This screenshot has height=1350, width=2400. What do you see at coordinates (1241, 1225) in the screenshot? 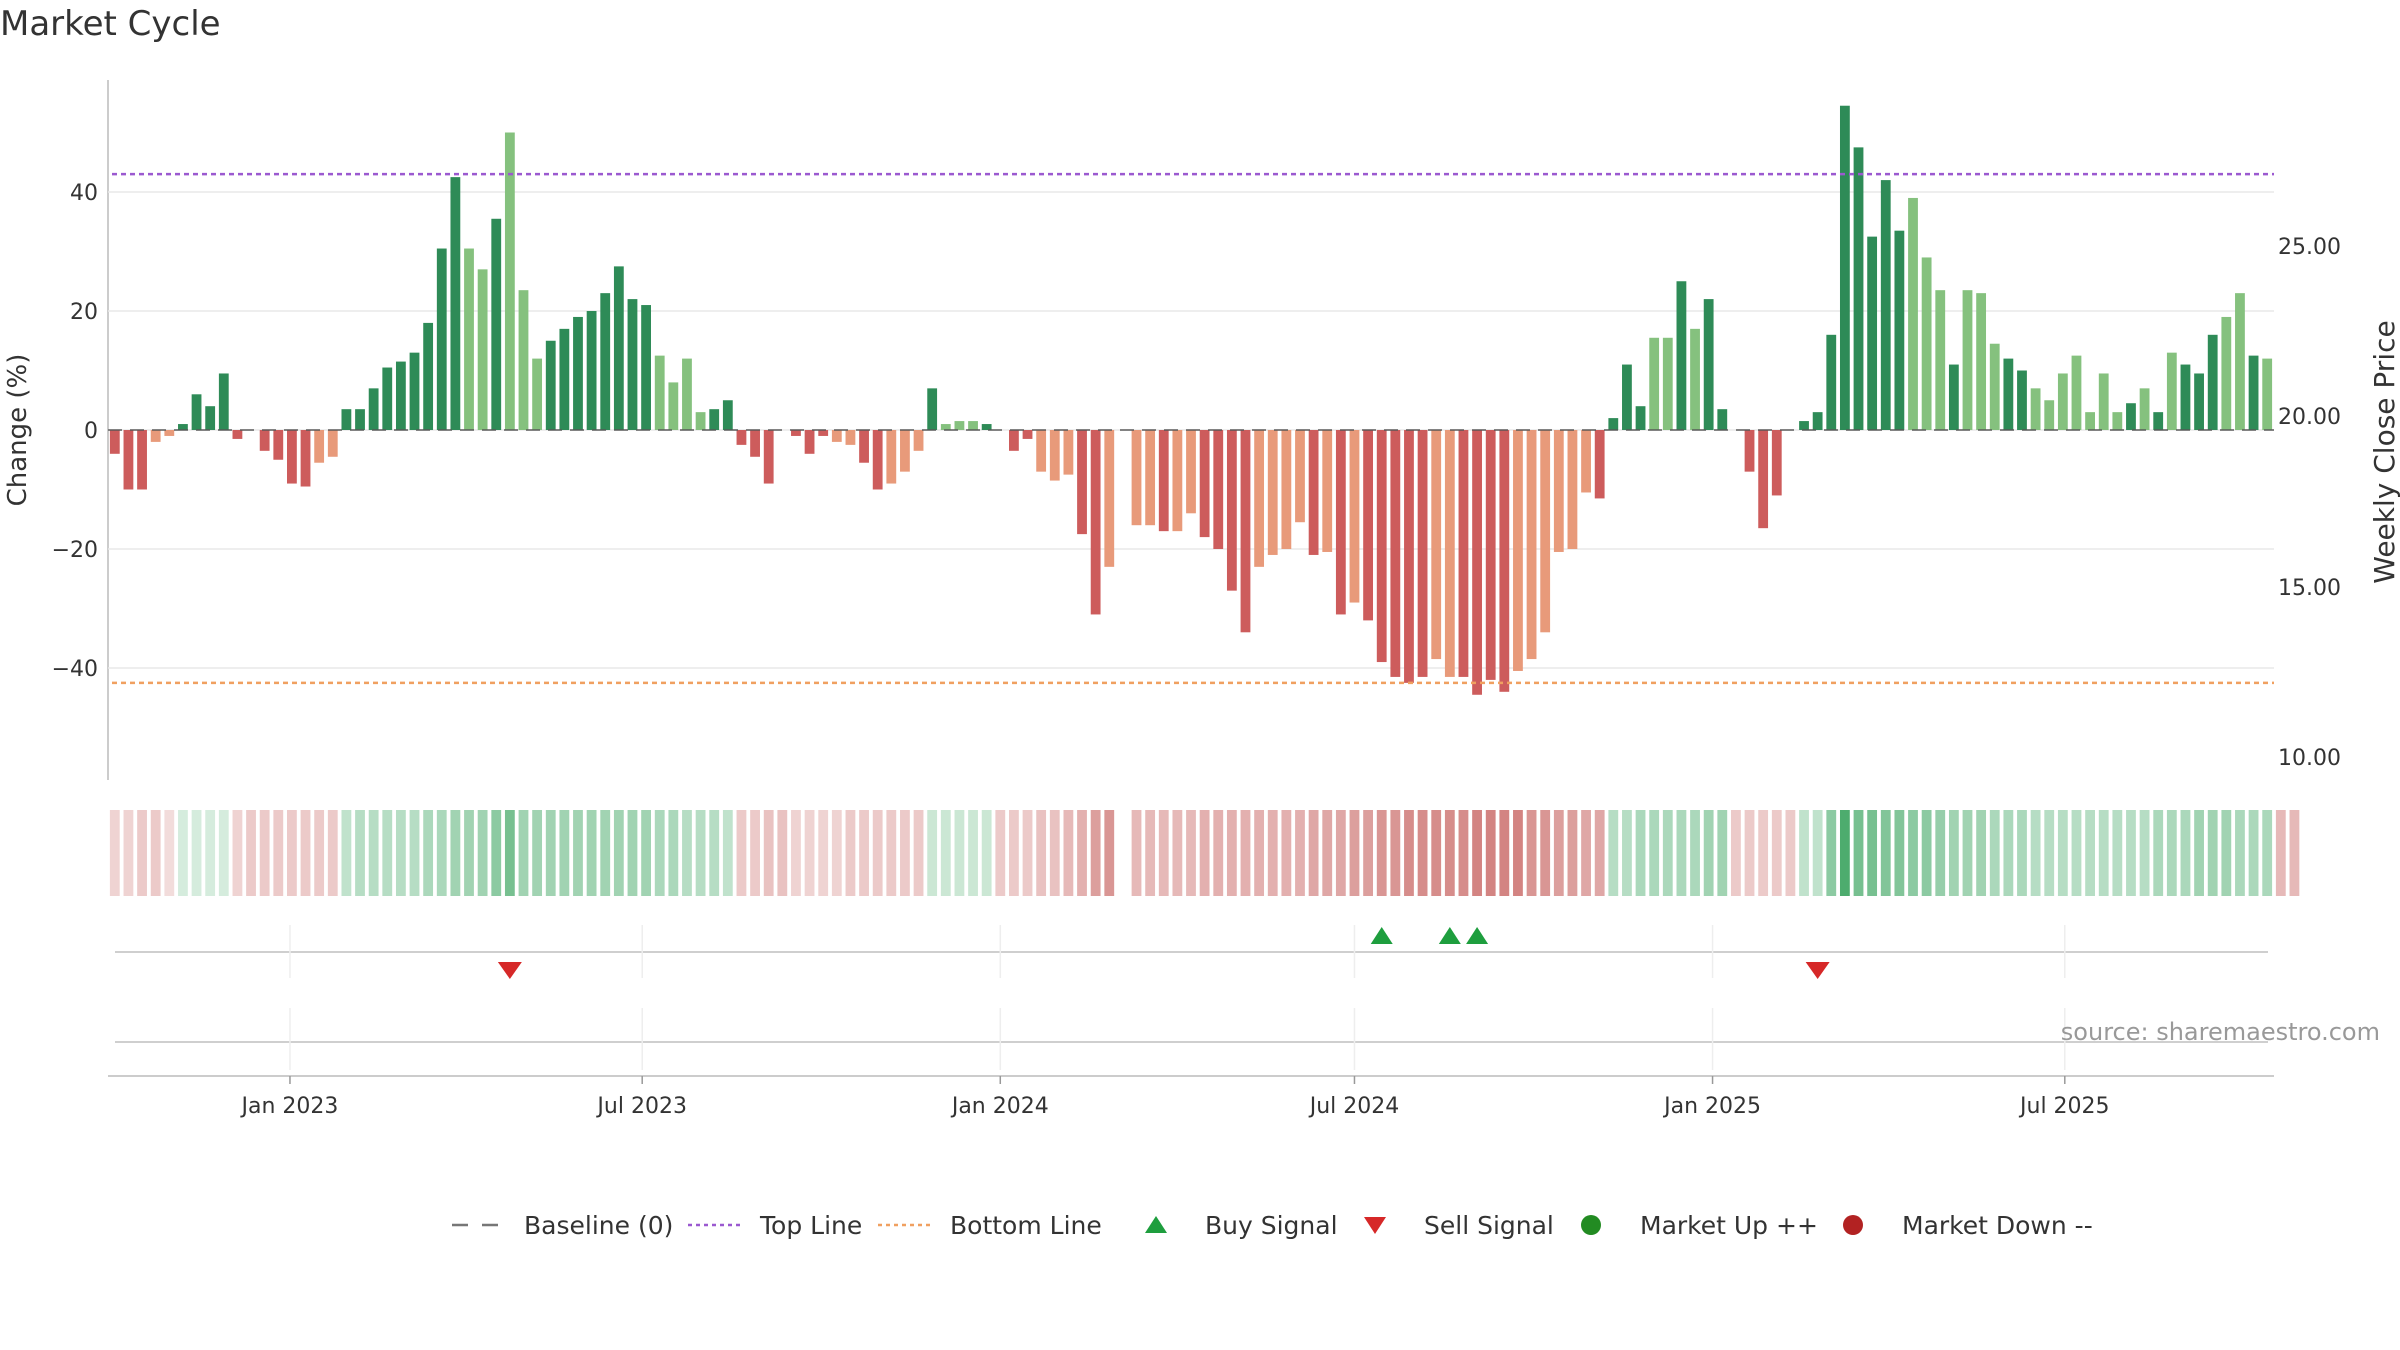
I see `legend-item: Buy Signal` at bounding box center [1241, 1225].